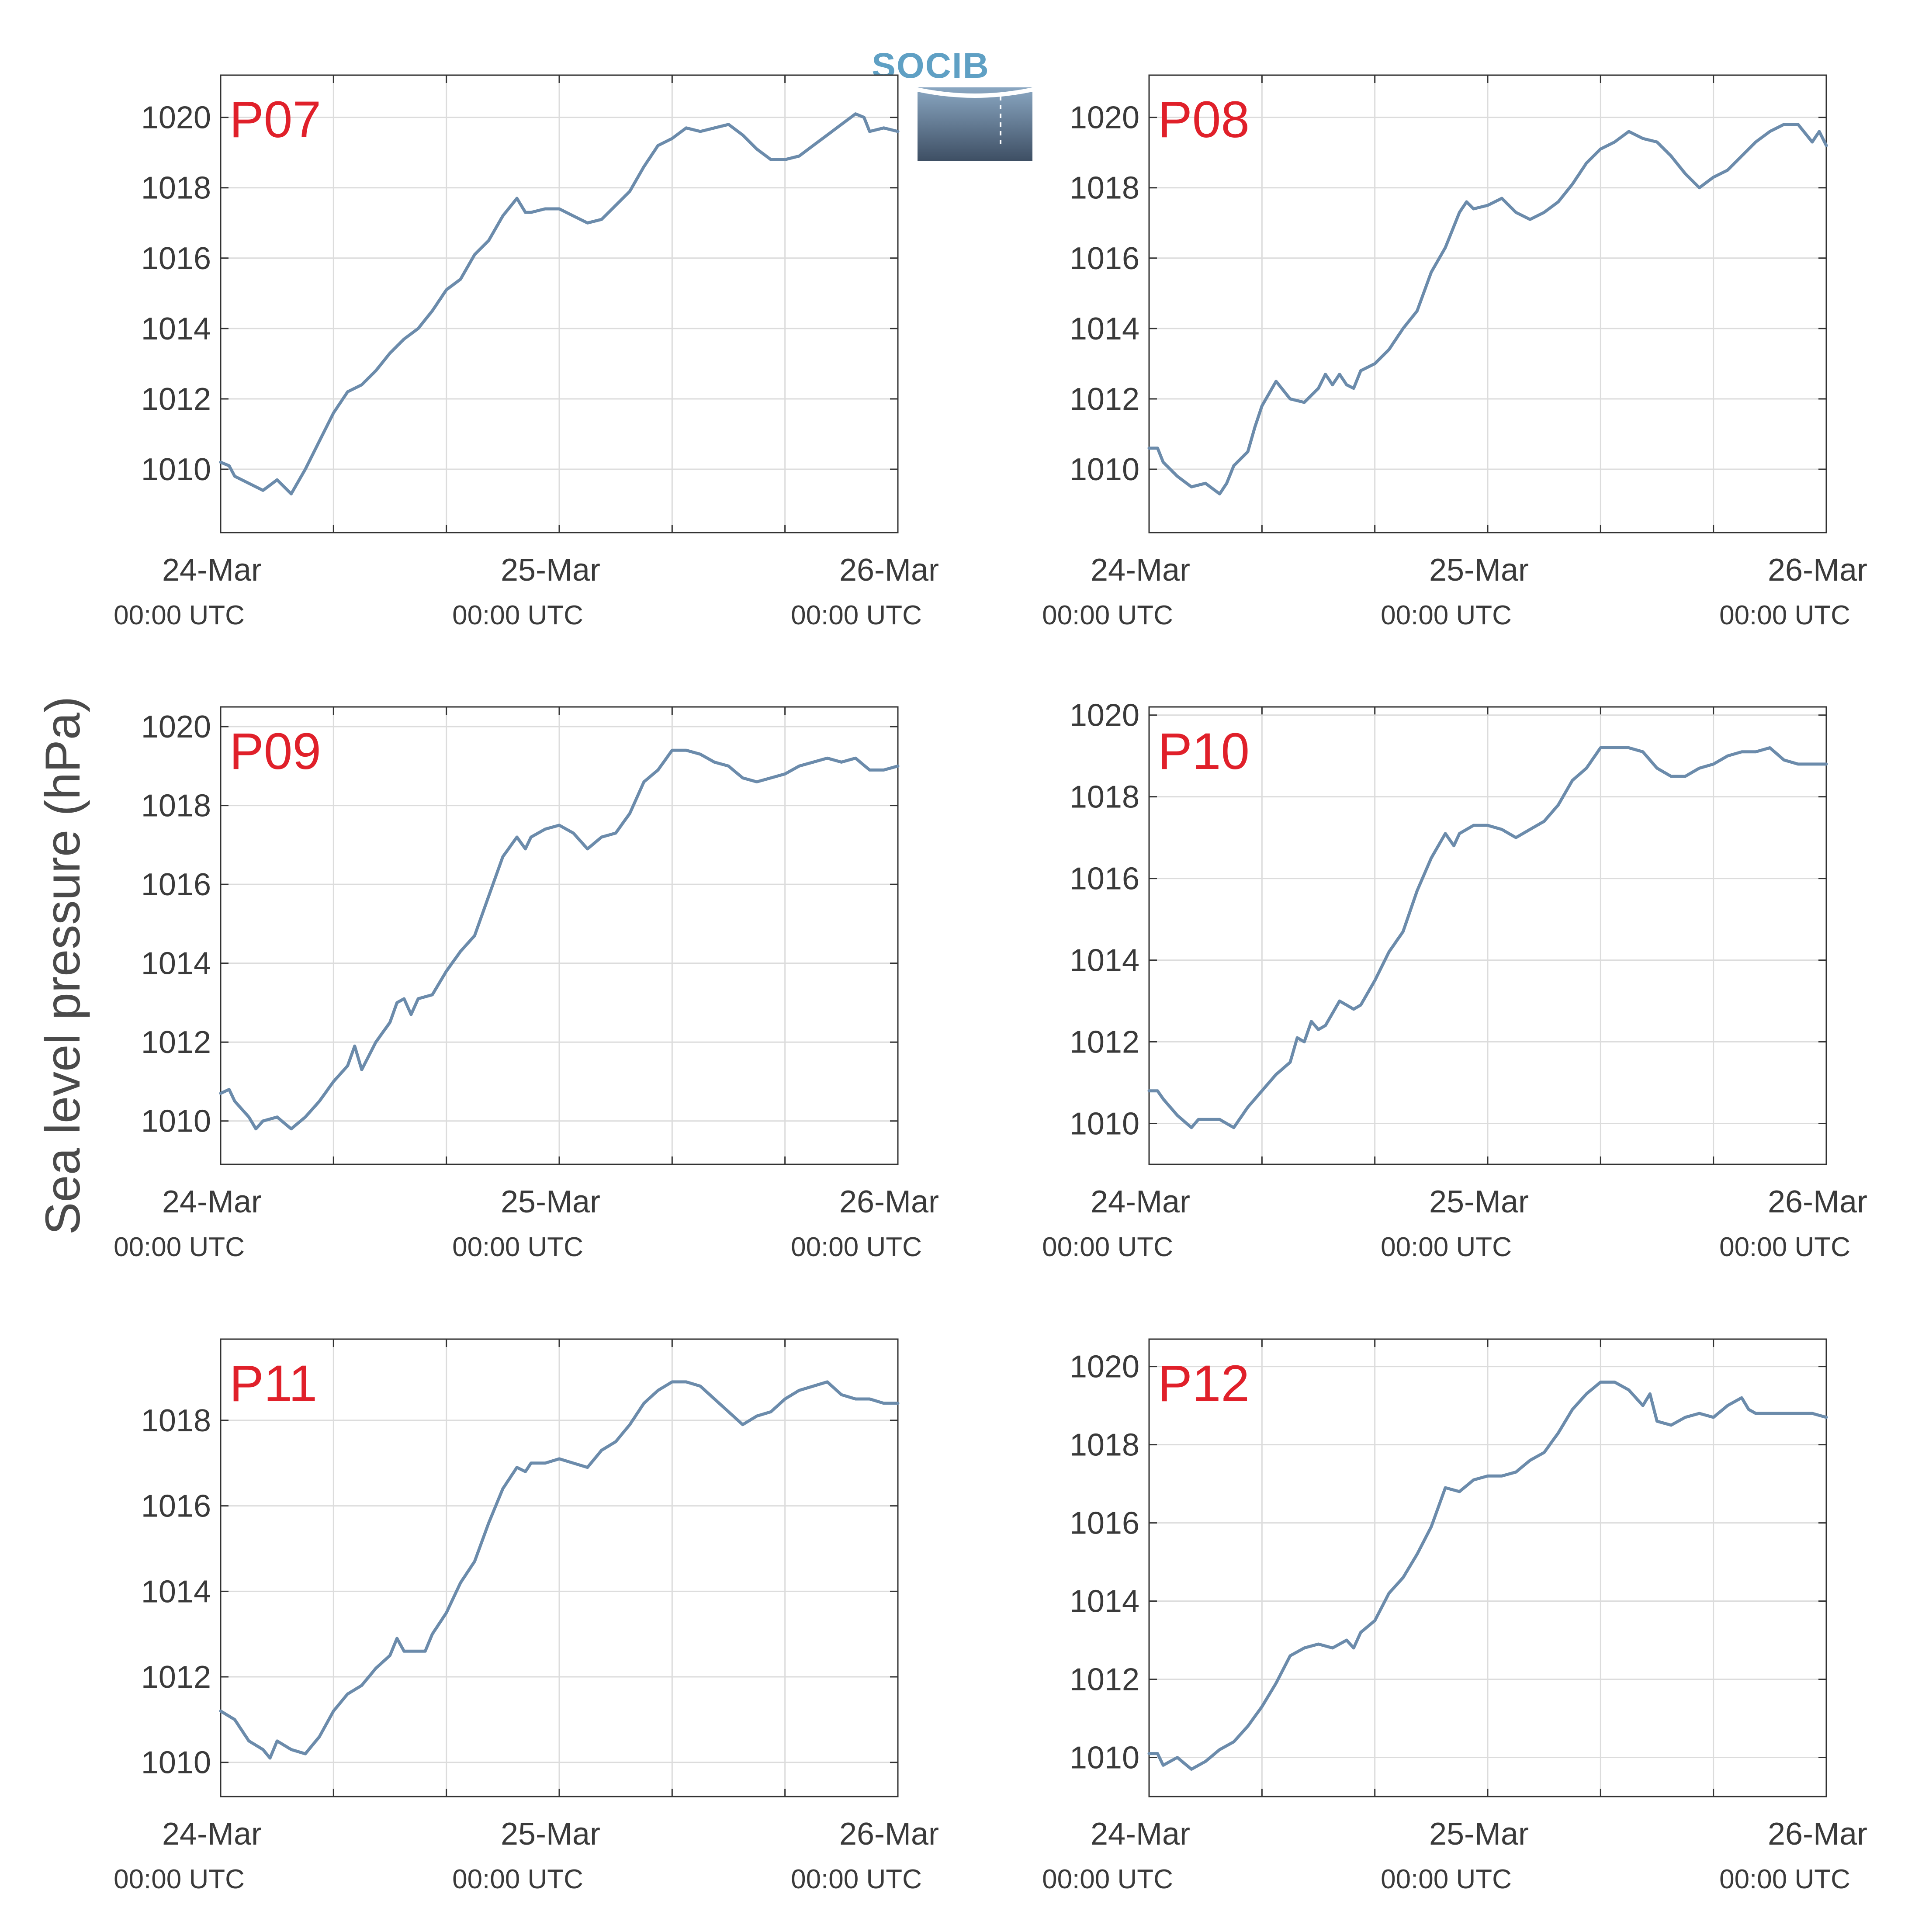 The image size is (1915, 1932). I want to click on series-line-p12, so click(1487, 1575).